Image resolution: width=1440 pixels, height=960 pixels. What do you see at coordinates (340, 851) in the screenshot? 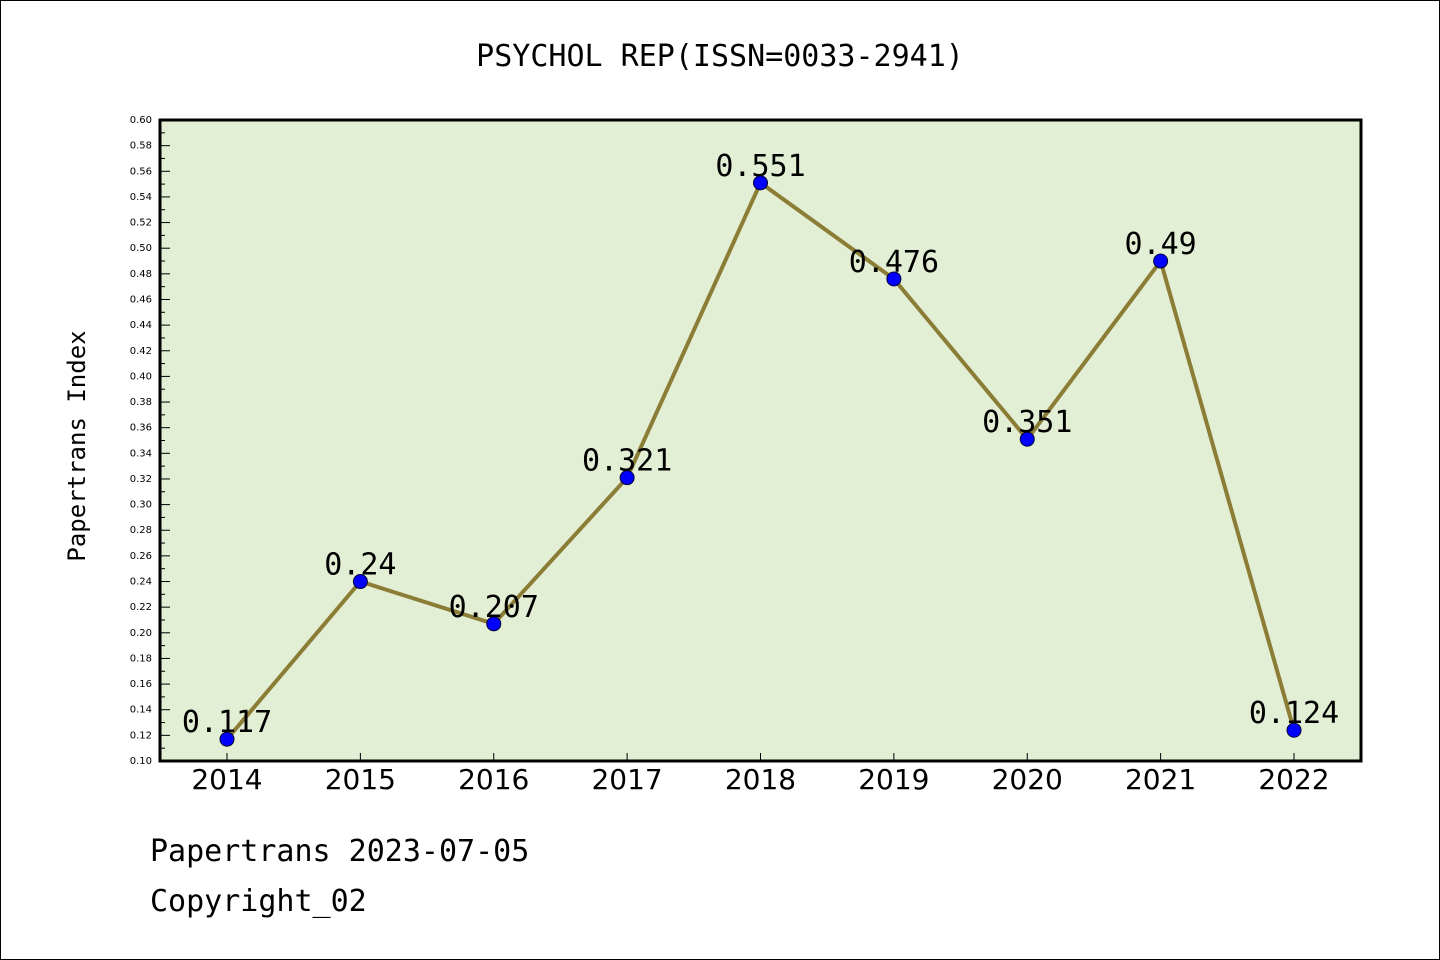
I see `footer-date: Papertrans 2023-07-05` at bounding box center [340, 851].